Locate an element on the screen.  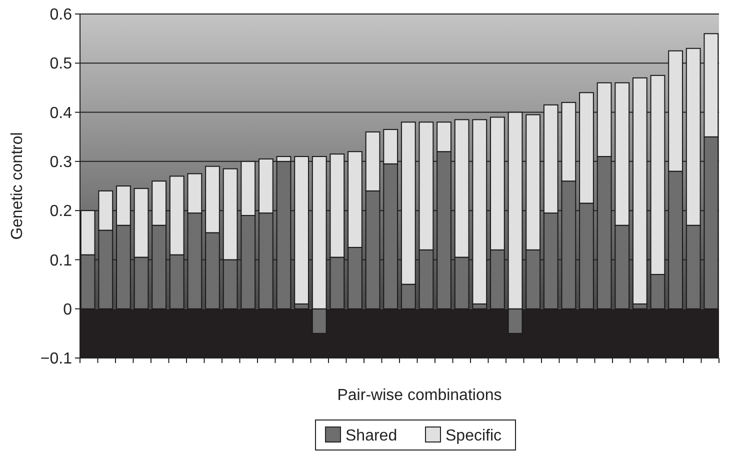
y-axis-title: Genetic control is located at coordinates (17, 186).